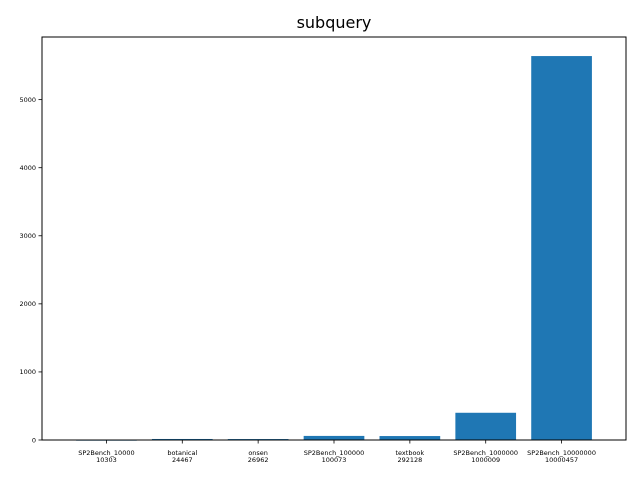 Image resolution: width=640 pixels, height=480 pixels. Describe the element at coordinates (106, 456) in the screenshot. I see `x-tick-label-0: SP2Bench_10000 10303` at that location.